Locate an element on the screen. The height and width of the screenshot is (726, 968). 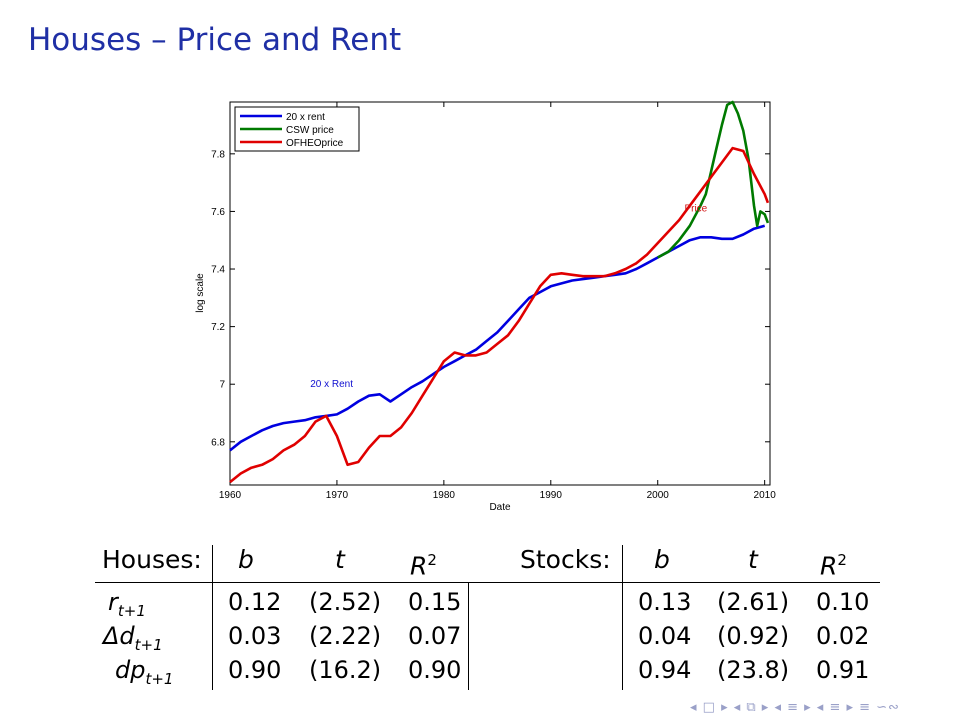
stocks-col-t: t is located at coordinates (753, 559).